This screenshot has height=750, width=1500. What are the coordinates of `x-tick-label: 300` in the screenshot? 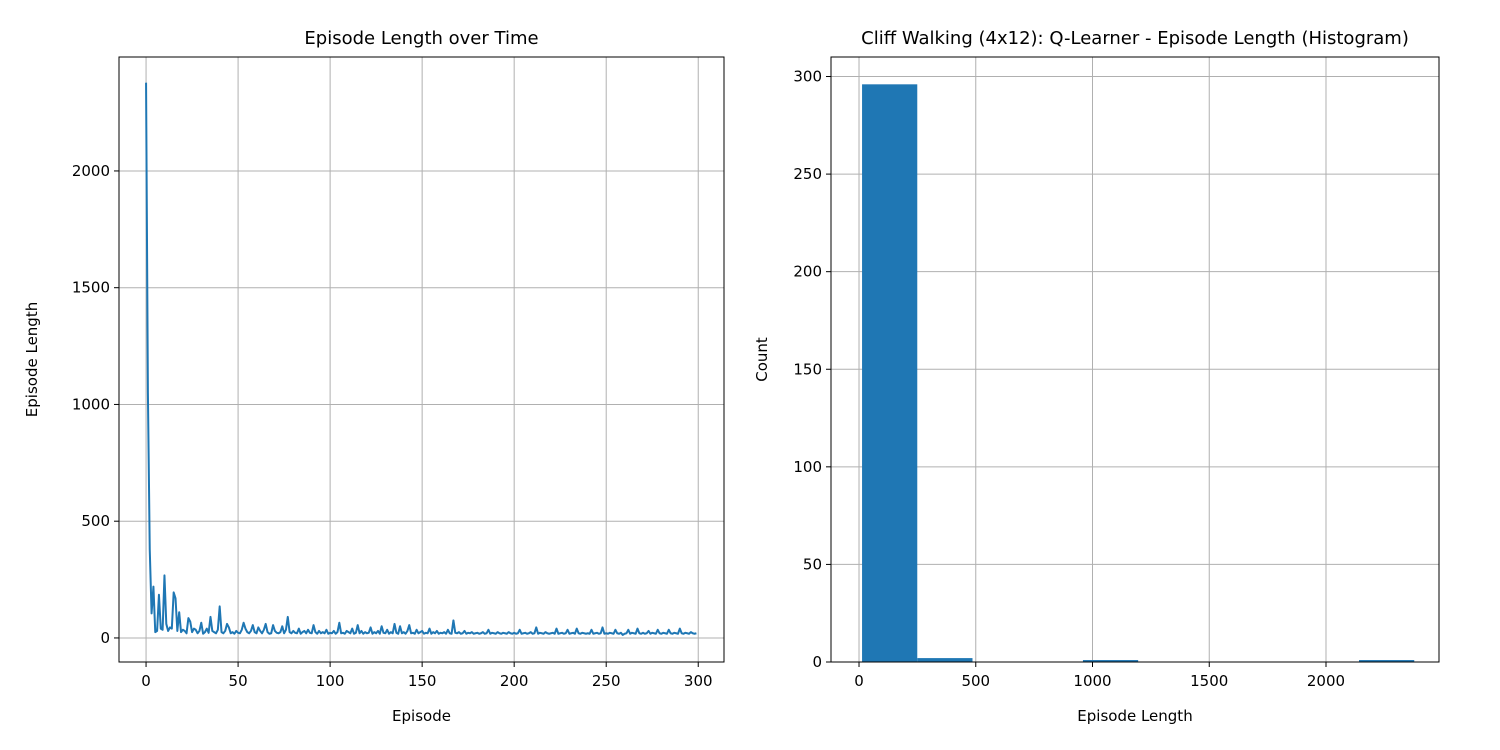 It's located at (698, 681).